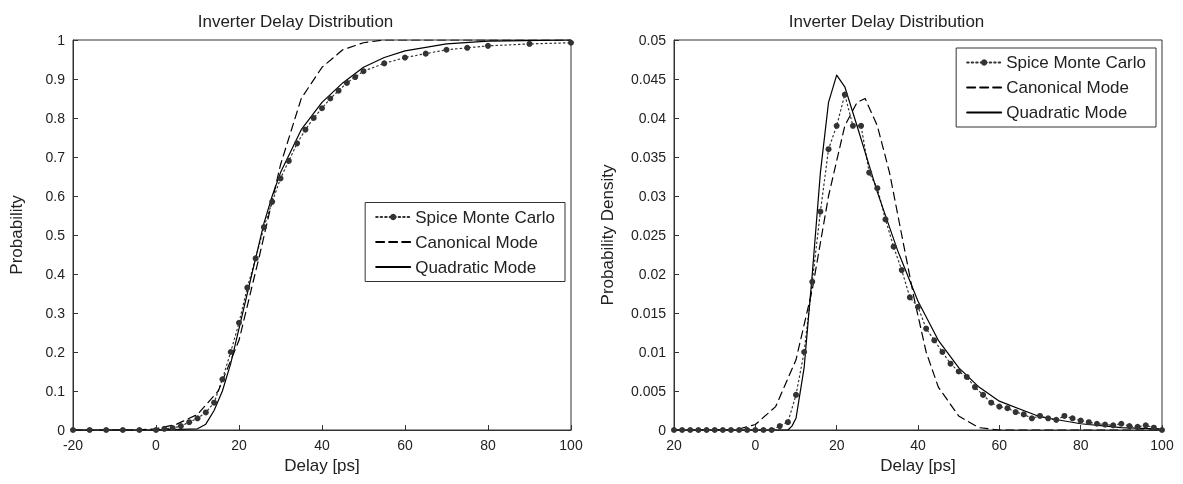  What do you see at coordinates (652, 352) in the screenshot?
I see `y-tick-label: 0.01` at bounding box center [652, 352].